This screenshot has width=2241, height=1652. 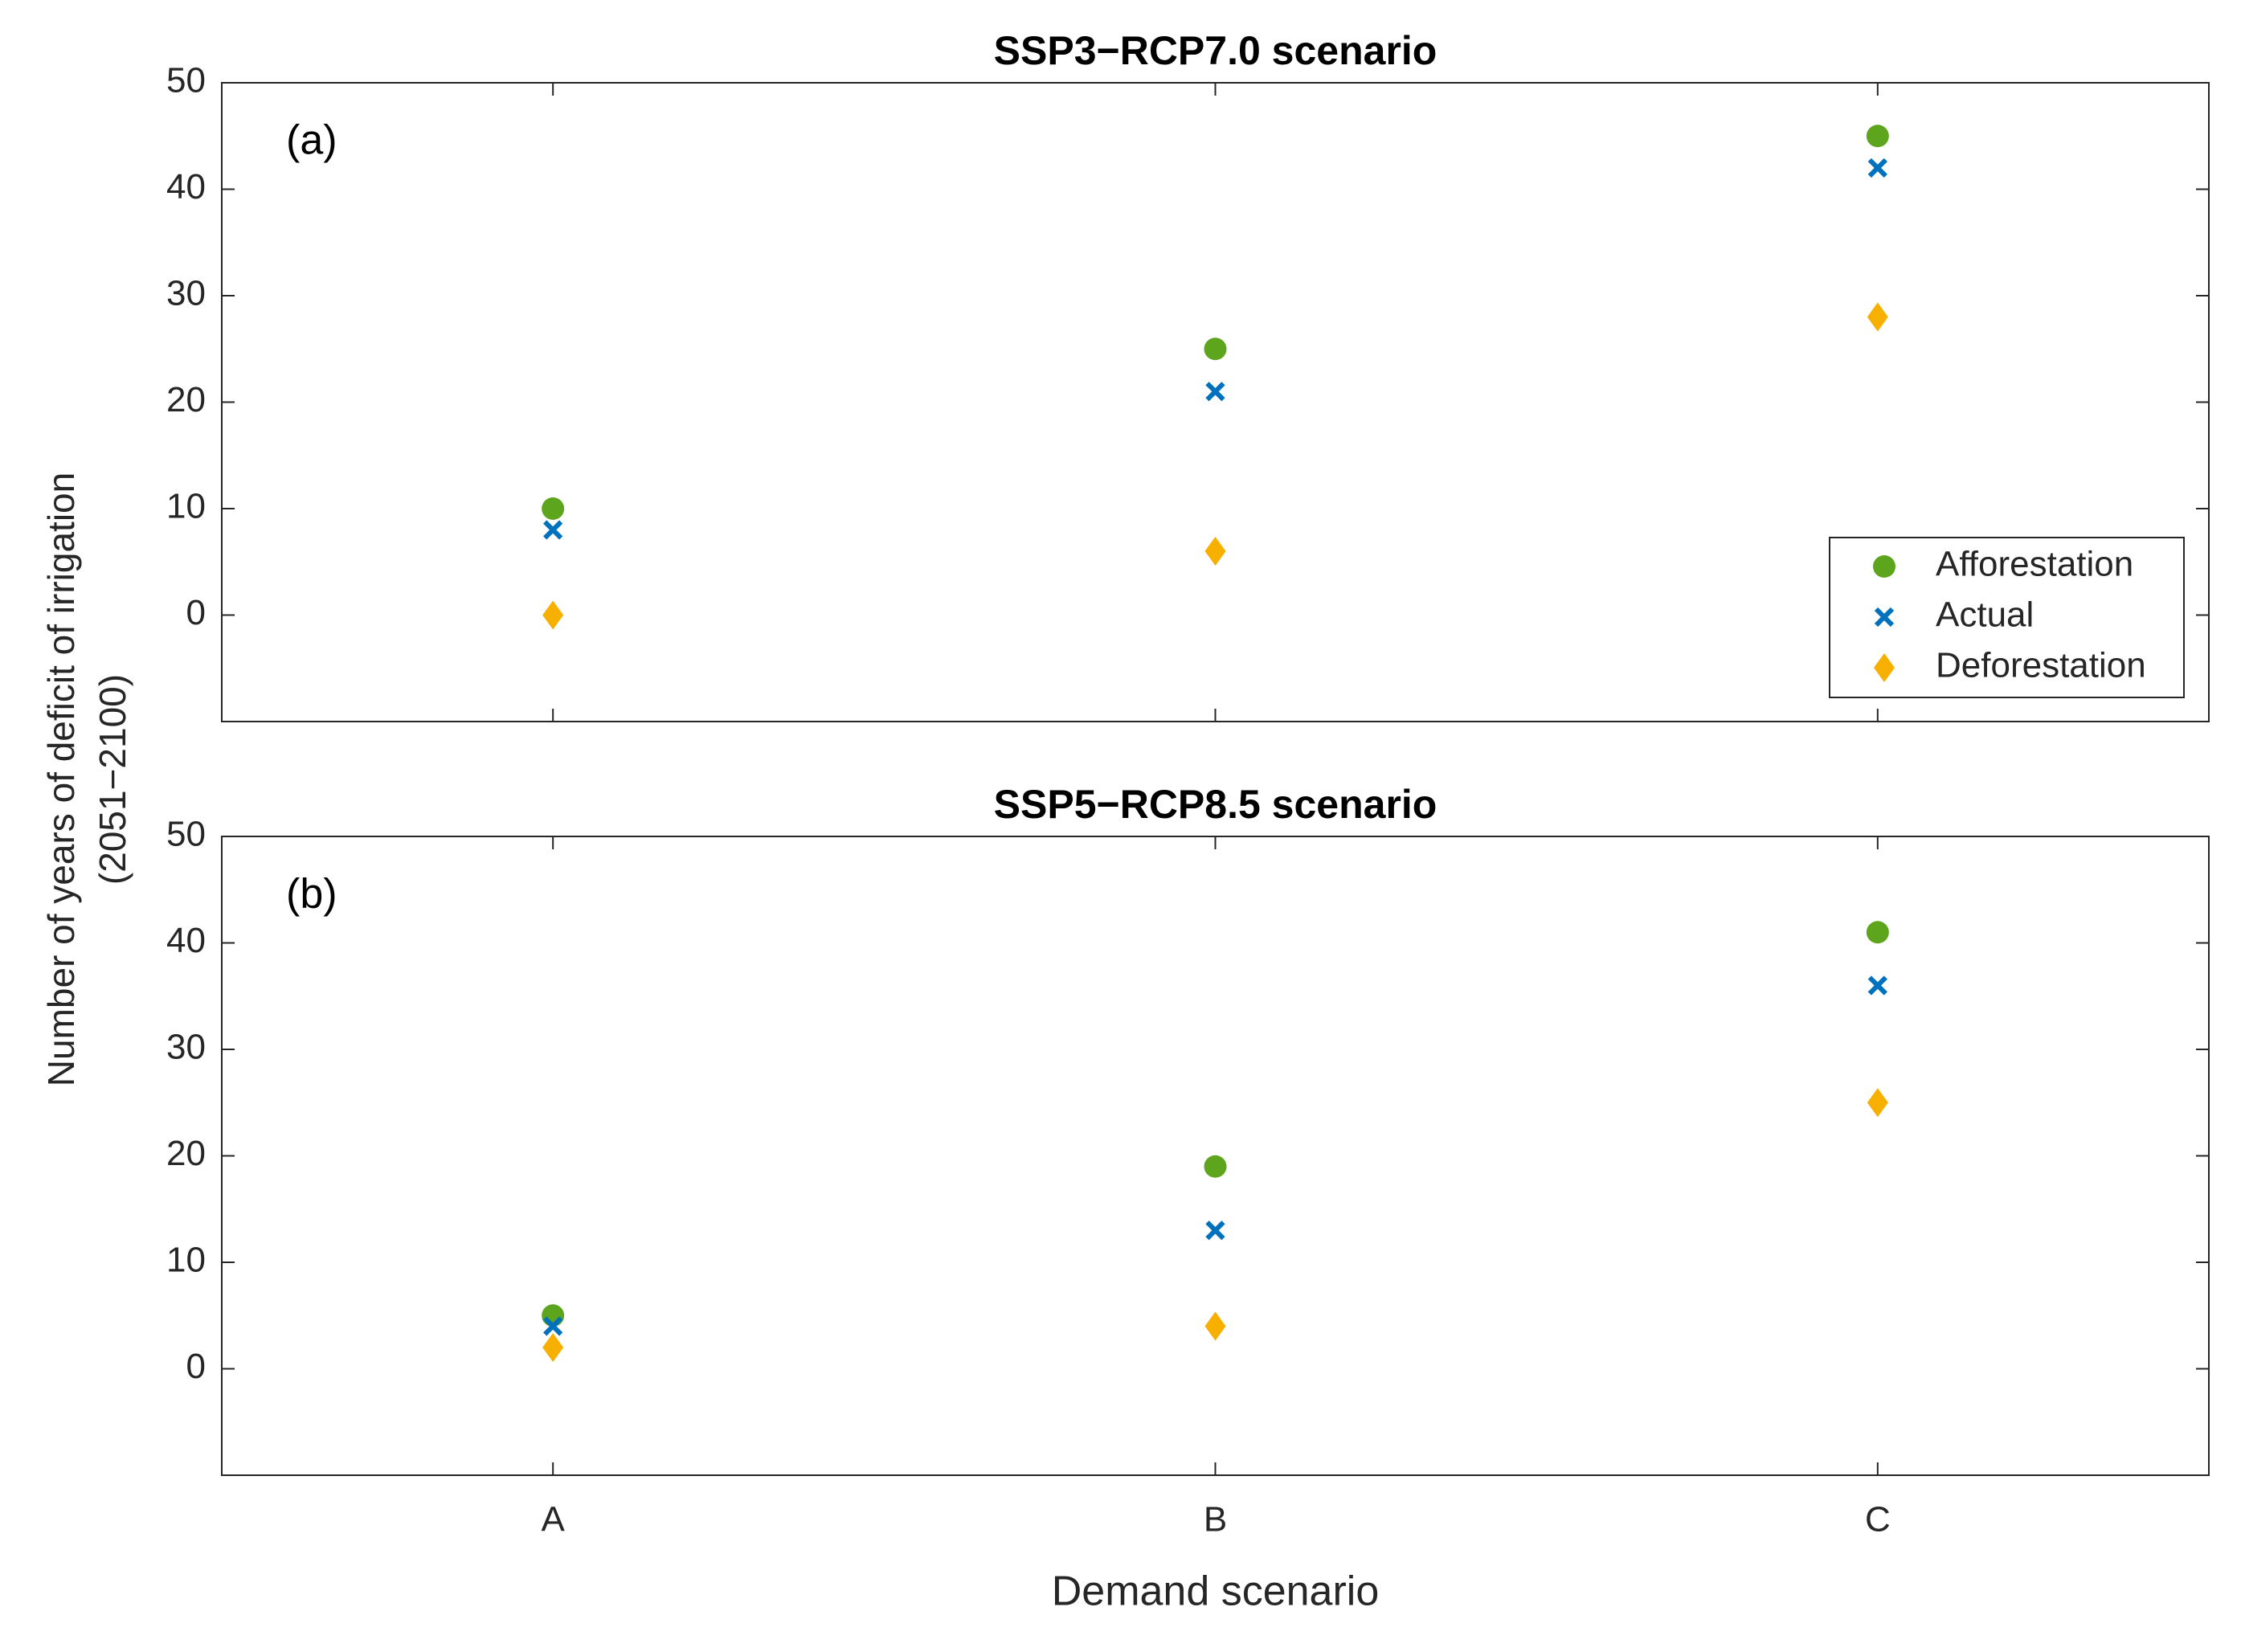 I want to click on legend-label: Actual, so click(x=1985, y=615).